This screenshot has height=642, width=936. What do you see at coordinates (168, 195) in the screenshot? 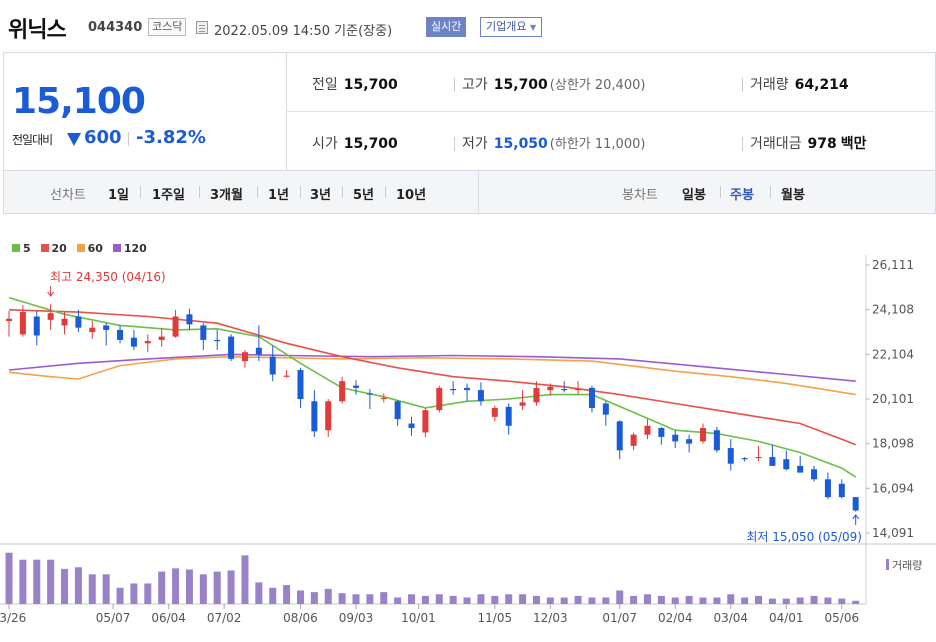
I see `tab-1week: 1주일` at bounding box center [168, 195].